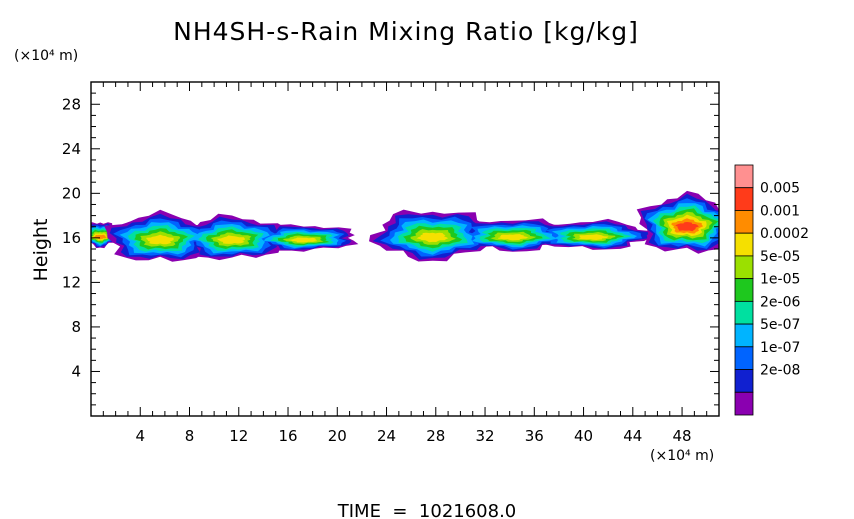 The width and height of the screenshot is (854, 519). Describe the element at coordinates (682, 436) in the screenshot. I see `x-tick-label: 48` at that location.